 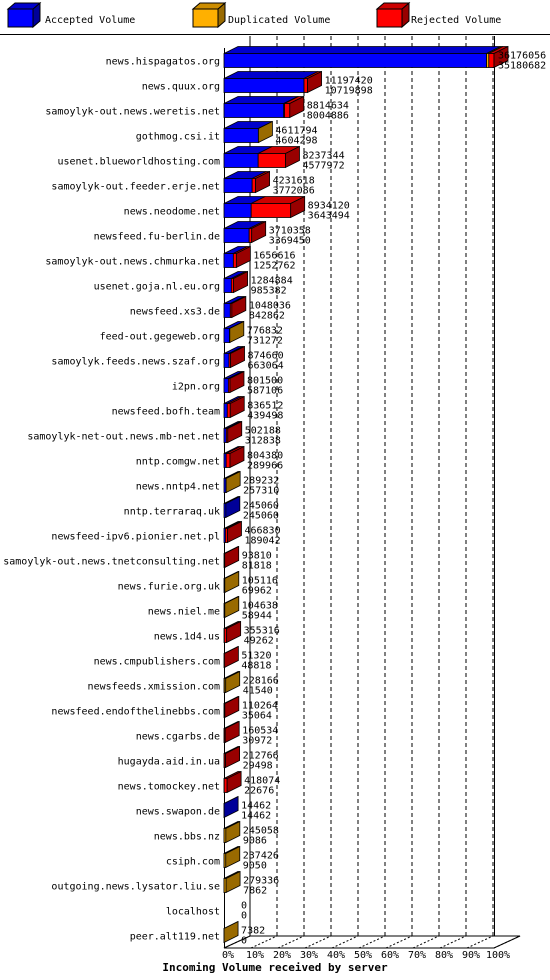 What do you see at coordinates (257, 716) in the screenshot?
I see `accepted-value-label: 35064` at bounding box center [257, 716].